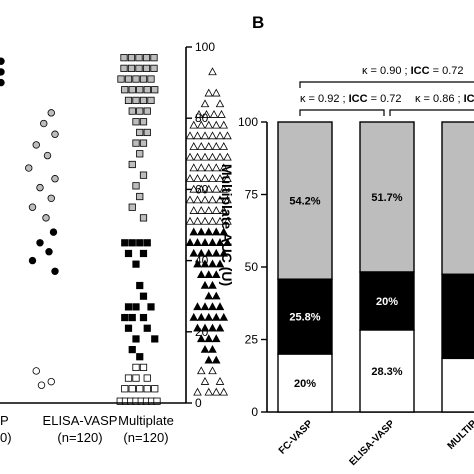 This screenshot has width=474, height=474. I want to click on category-label-name: ELISA-VASP, so click(80, 420).